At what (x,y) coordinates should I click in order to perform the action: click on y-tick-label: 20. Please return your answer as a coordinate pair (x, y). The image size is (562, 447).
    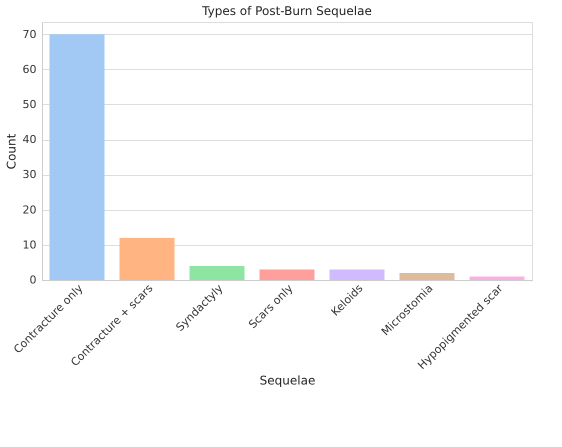
    Looking at the image, I should click on (29, 209).